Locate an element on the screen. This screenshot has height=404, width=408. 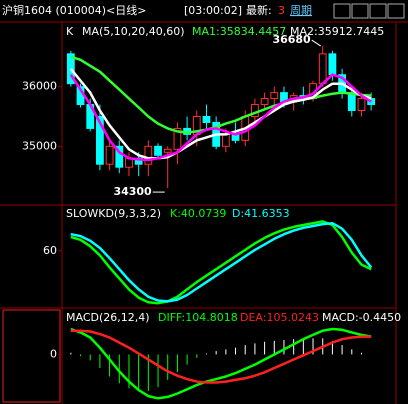
high-label: 36680 is located at coordinates (291, 39).